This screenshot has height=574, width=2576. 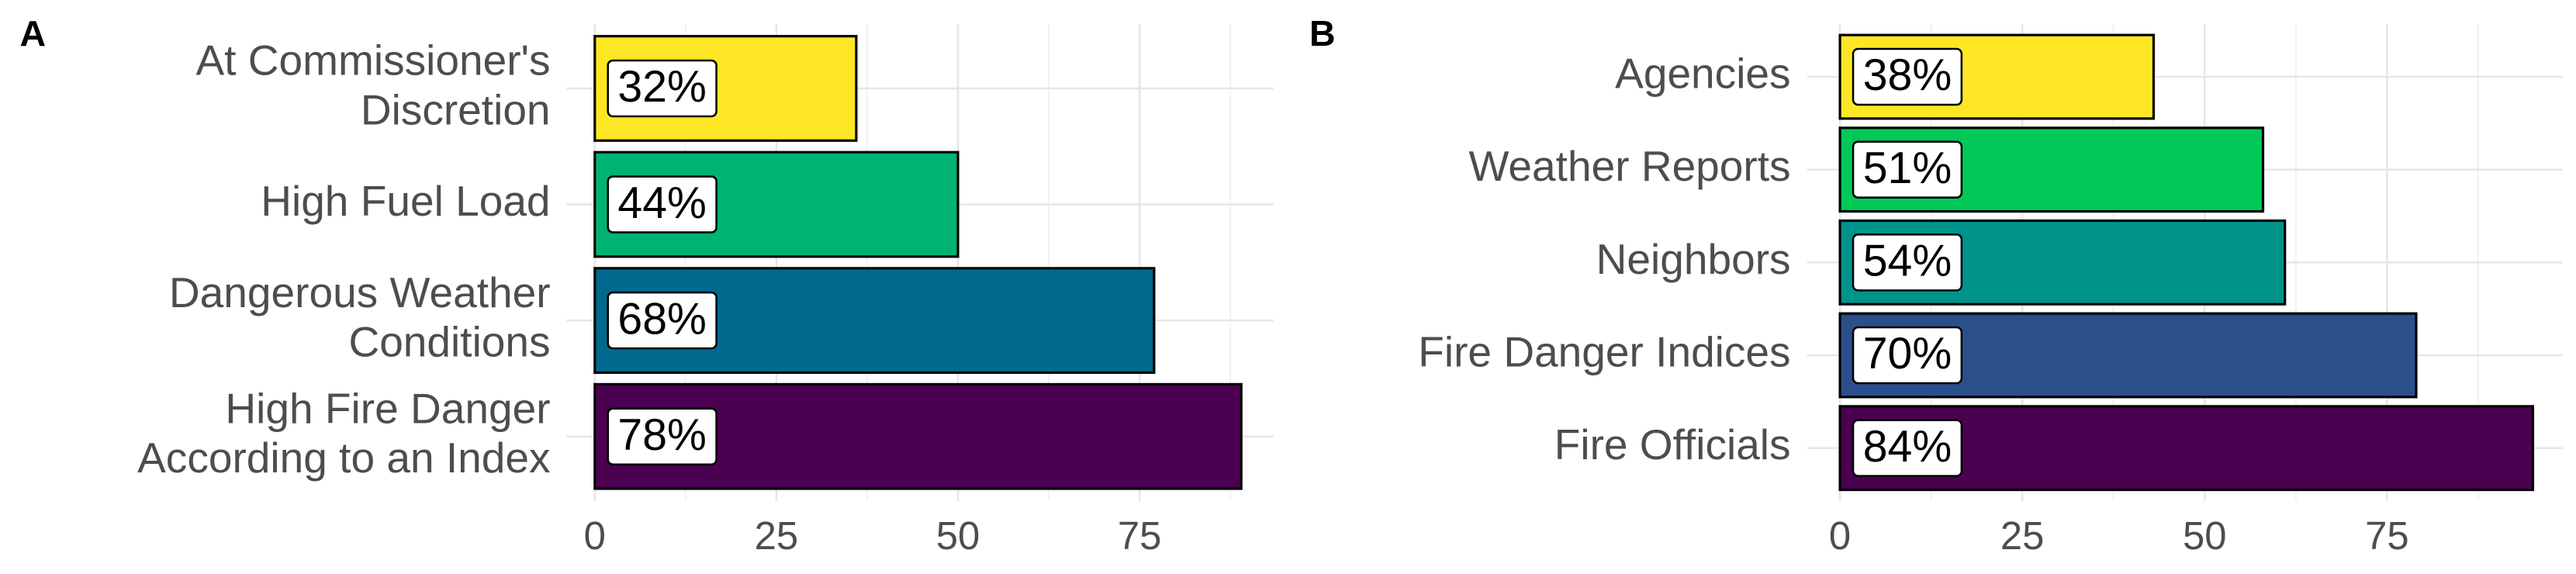 I want to click on value-label: 32%, so click(x=661, y=87).